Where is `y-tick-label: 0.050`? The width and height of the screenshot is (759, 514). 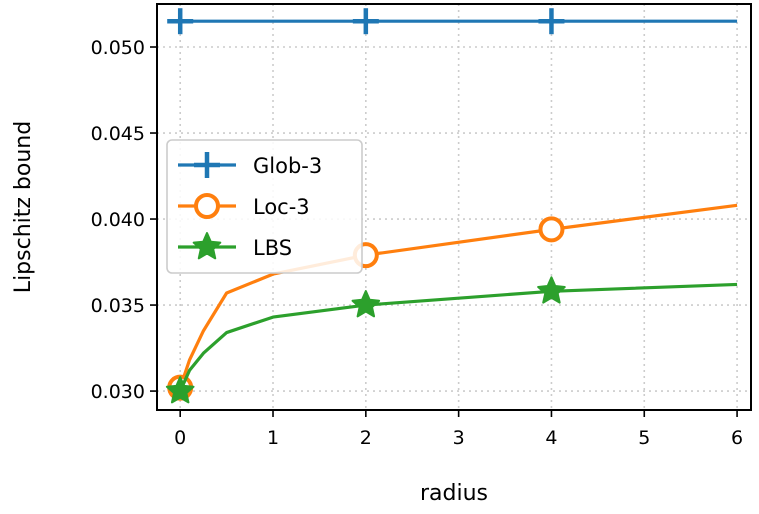 y-tick-label: 0.050 is located at coordinates (118, 48).